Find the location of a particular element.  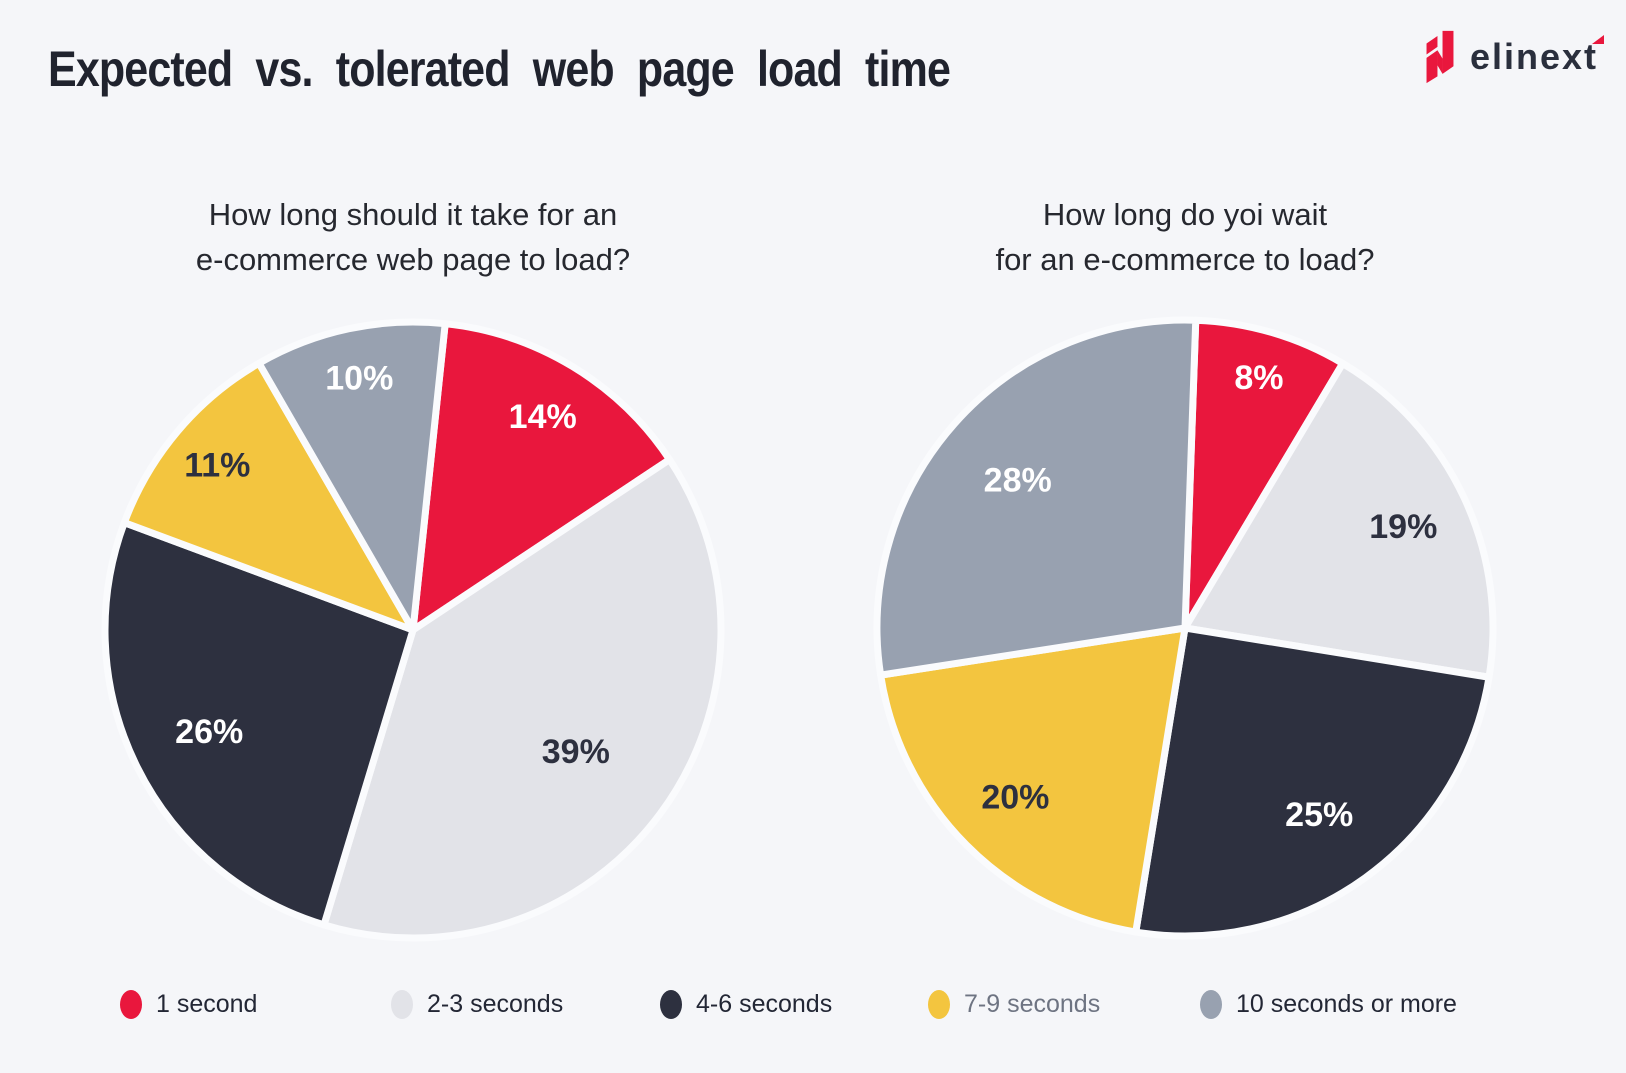

legend-item-10-seconds-or-more: 10 seconds or more is located at coordinates (1328, 1004).